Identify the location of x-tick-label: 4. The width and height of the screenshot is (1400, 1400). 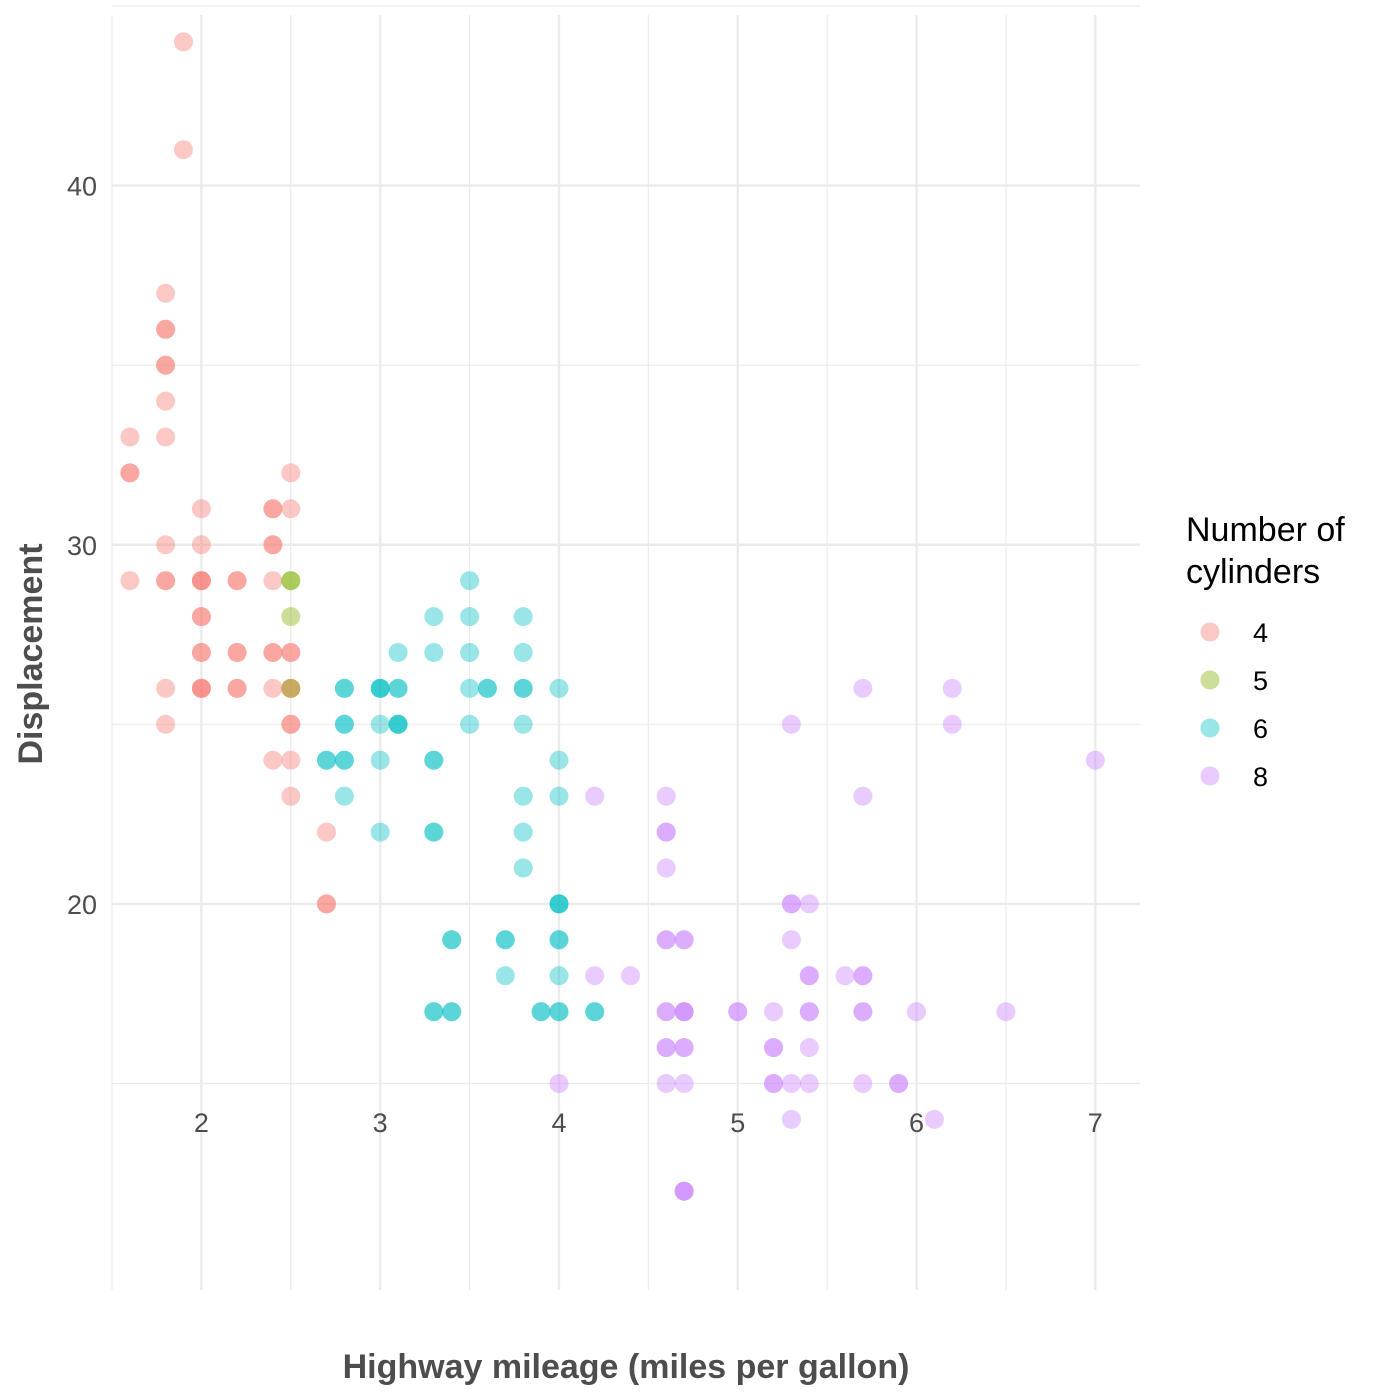
(558, 1123).